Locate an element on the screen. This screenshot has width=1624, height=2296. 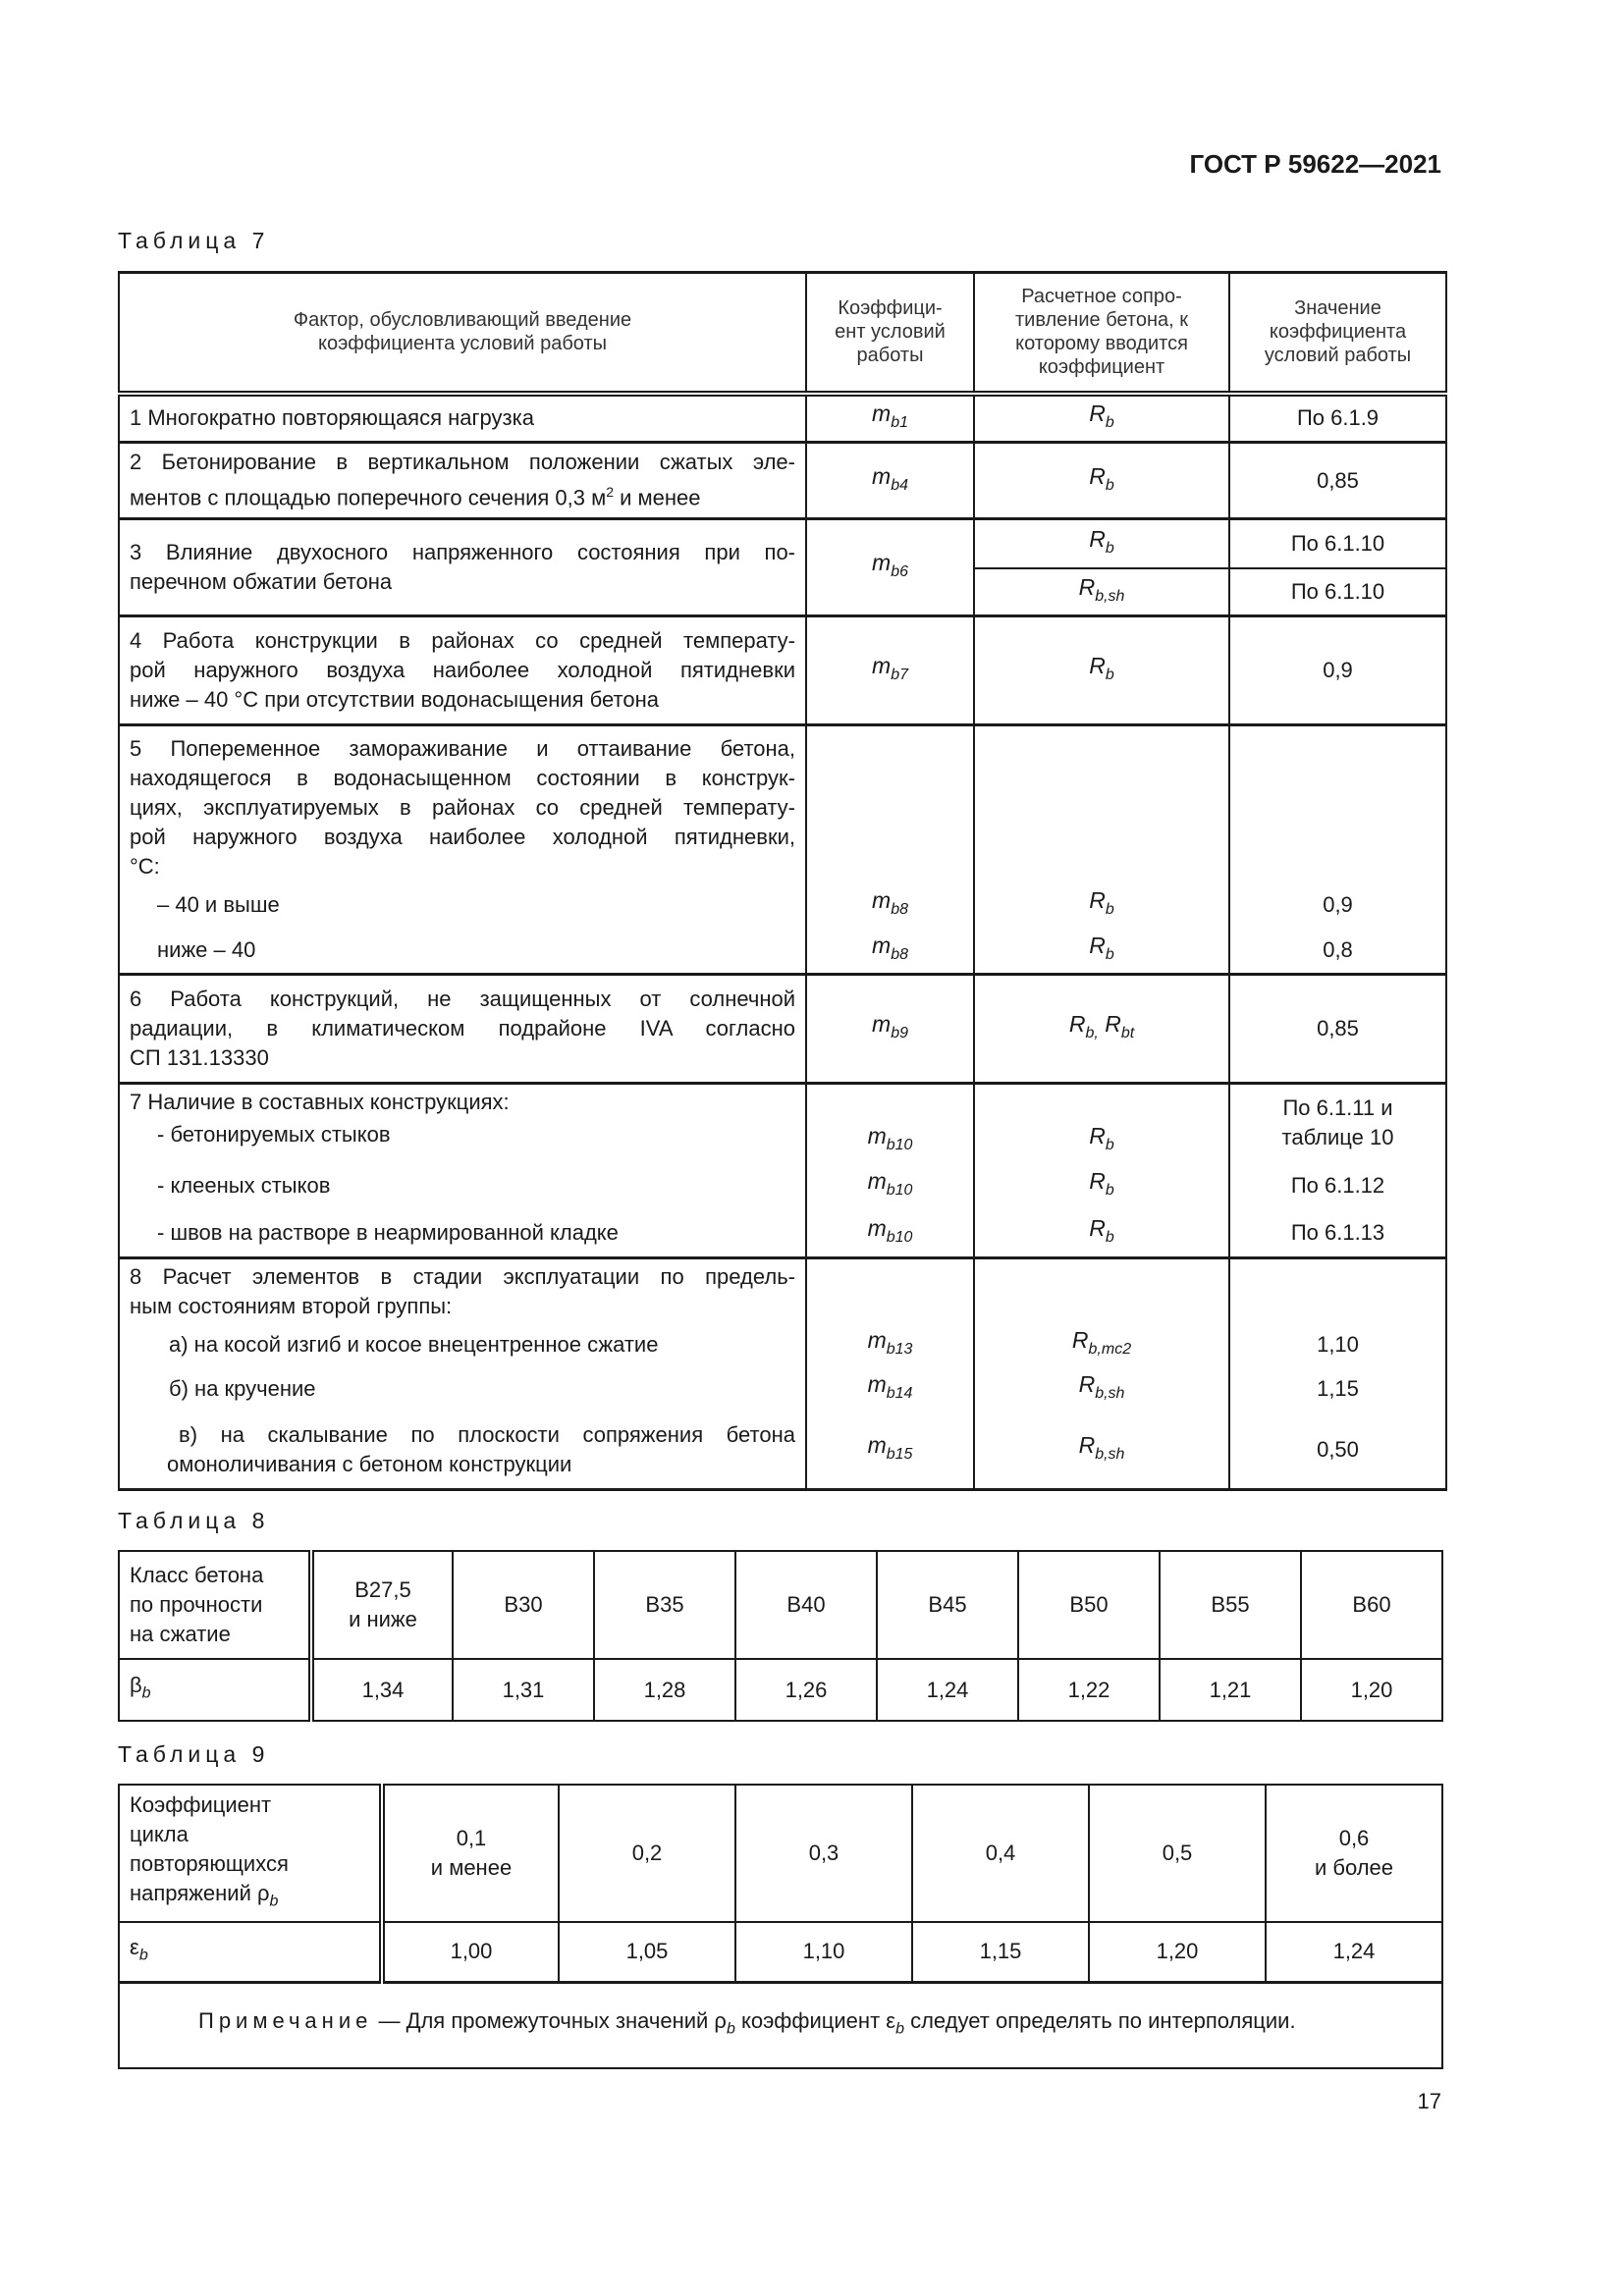
factor-text-part: и менее is located at coordinates (657, 498).